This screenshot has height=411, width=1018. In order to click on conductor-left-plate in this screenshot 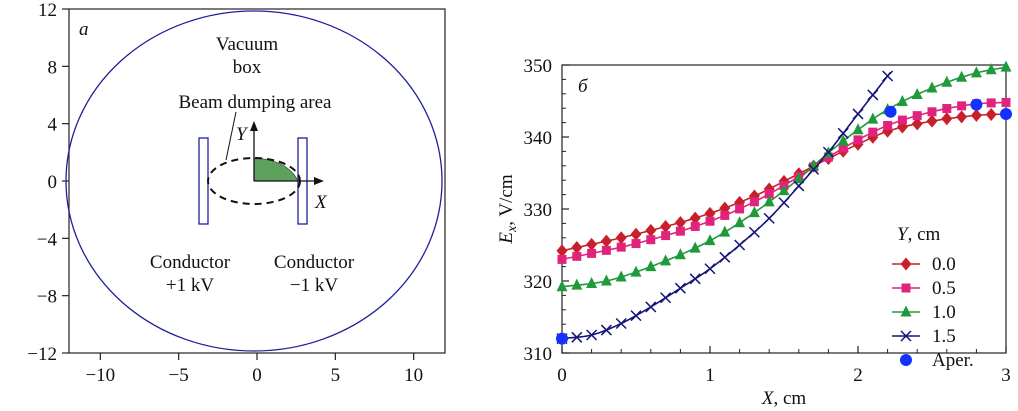, I will do `click(203, 181)`.